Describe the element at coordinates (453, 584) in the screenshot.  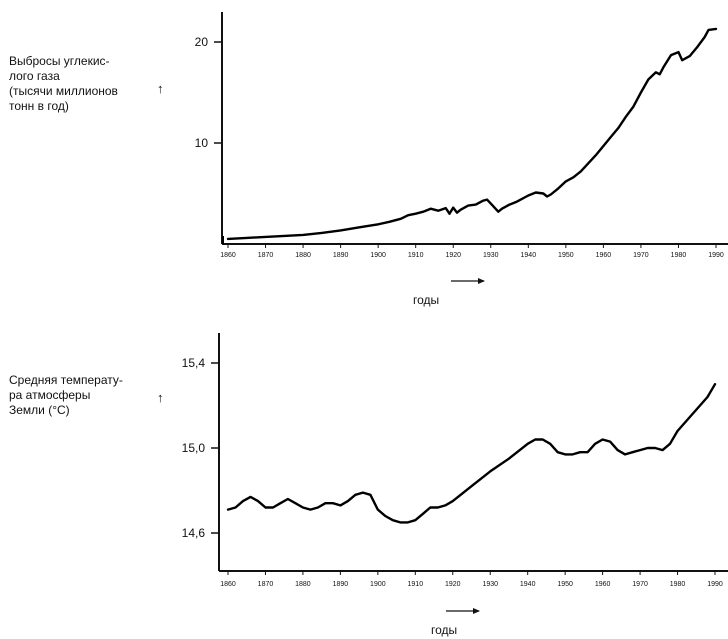
I see `chart-2-xtick-label: 1920` at that location.